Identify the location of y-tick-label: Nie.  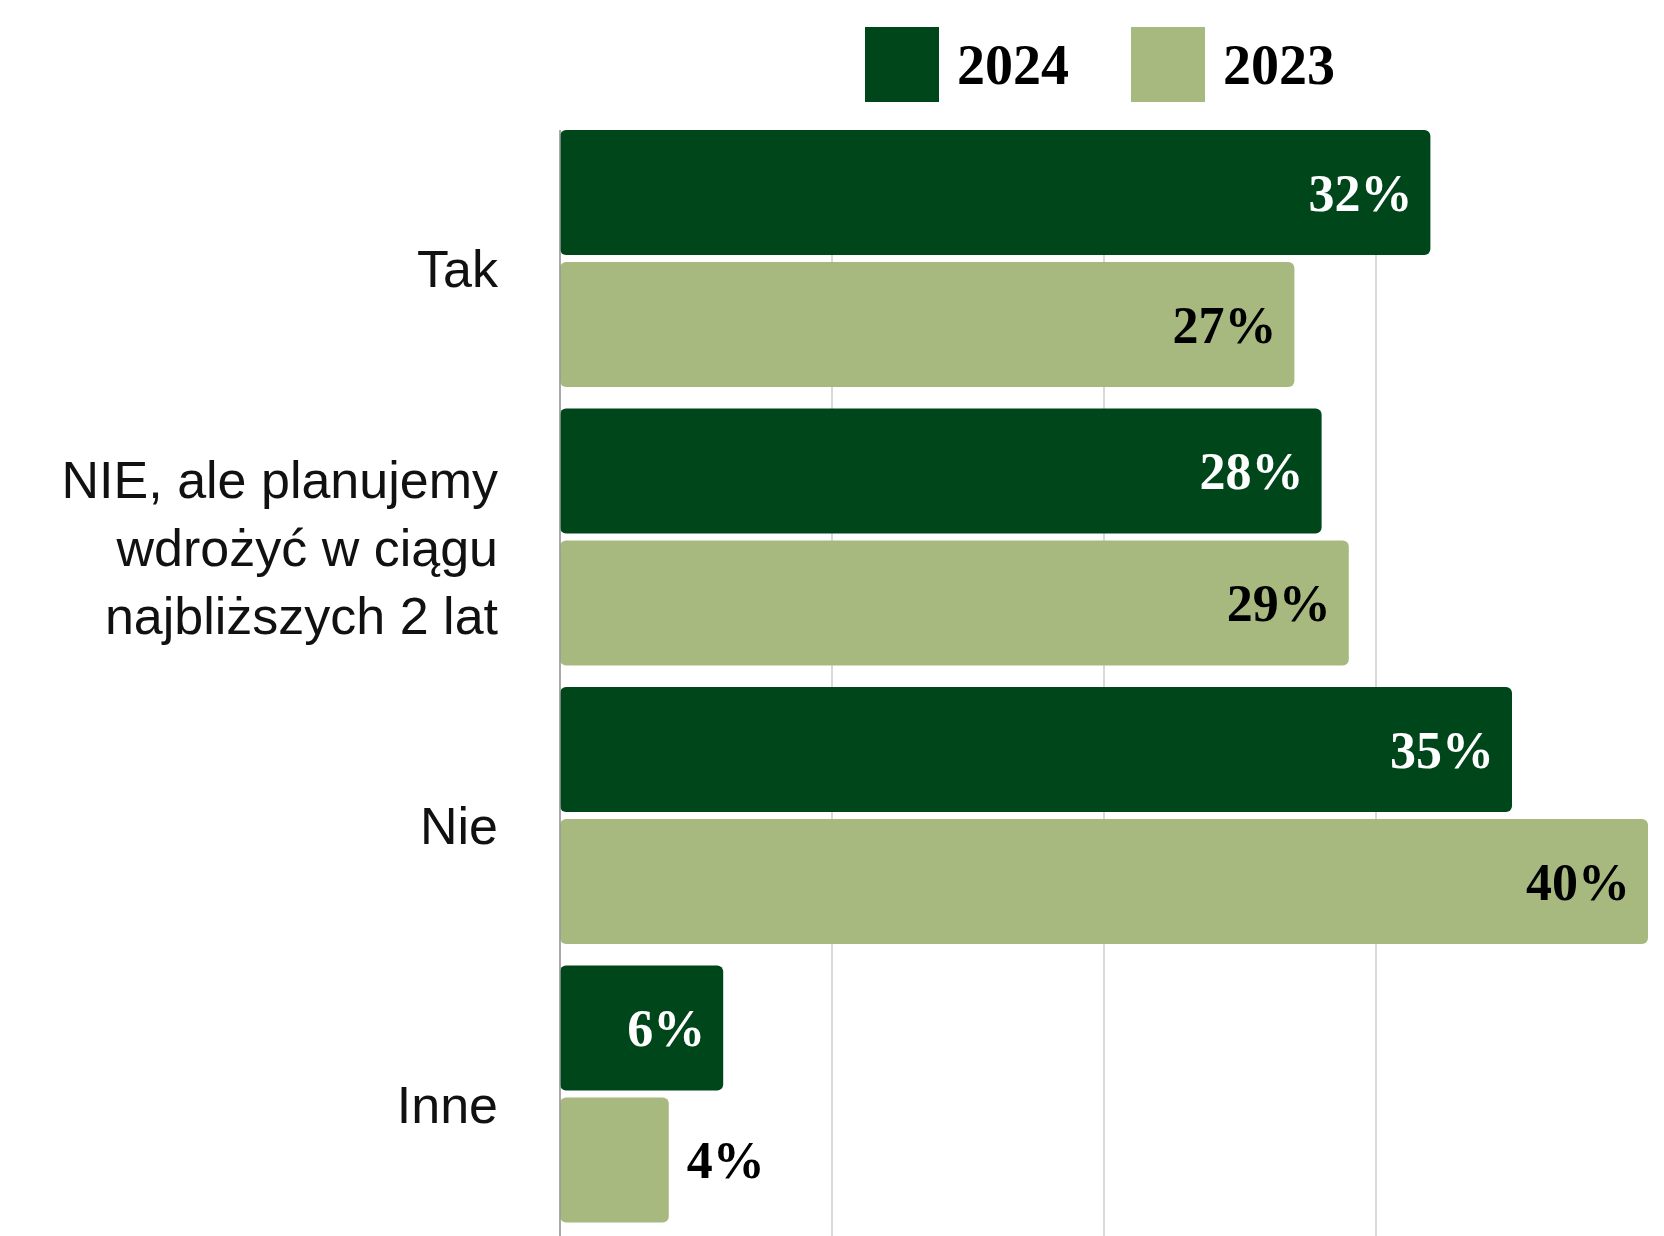
(458, 826).